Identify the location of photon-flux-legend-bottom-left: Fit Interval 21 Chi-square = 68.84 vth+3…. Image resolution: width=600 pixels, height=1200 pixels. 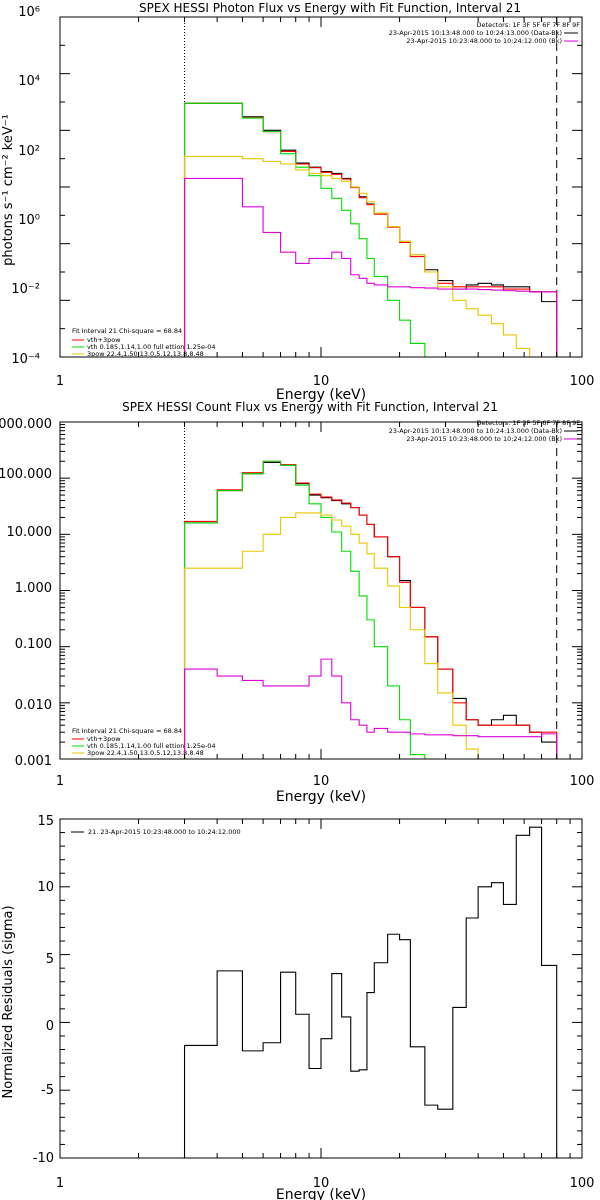
(144, 342).